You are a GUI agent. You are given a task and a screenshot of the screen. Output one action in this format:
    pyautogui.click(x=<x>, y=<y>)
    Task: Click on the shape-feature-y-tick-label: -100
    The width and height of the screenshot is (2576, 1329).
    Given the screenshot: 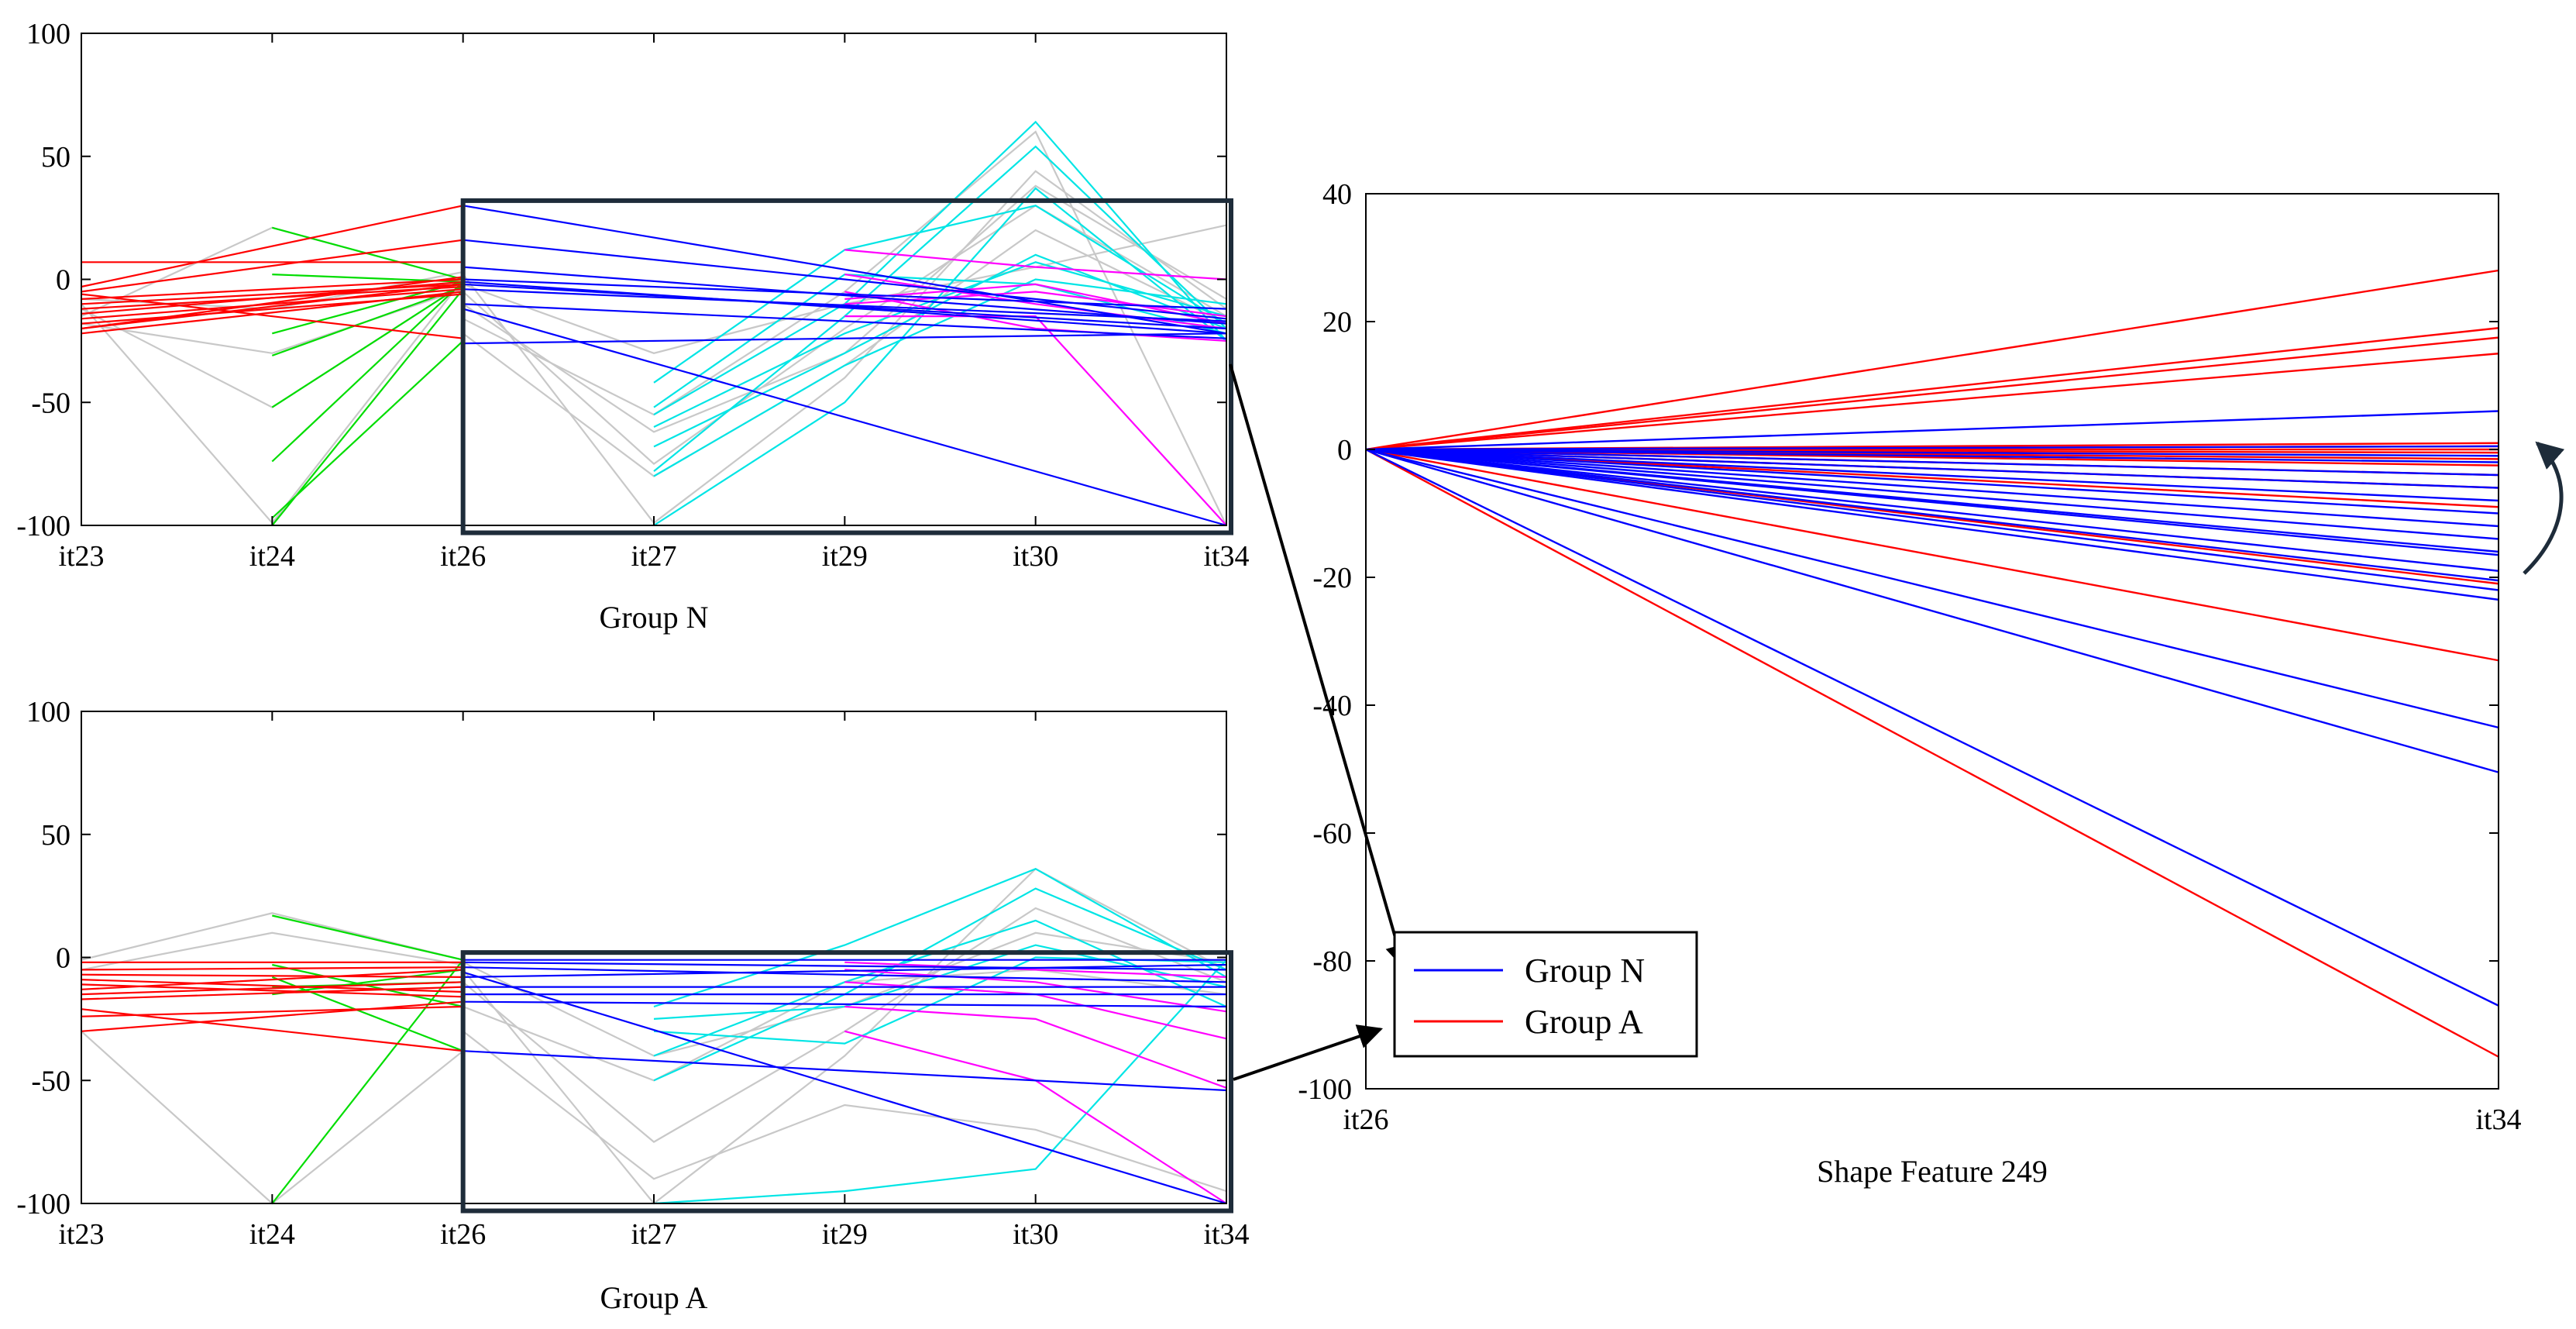 What is the action you would take?
    pyautogui.click(x=1325, y=1089)
    